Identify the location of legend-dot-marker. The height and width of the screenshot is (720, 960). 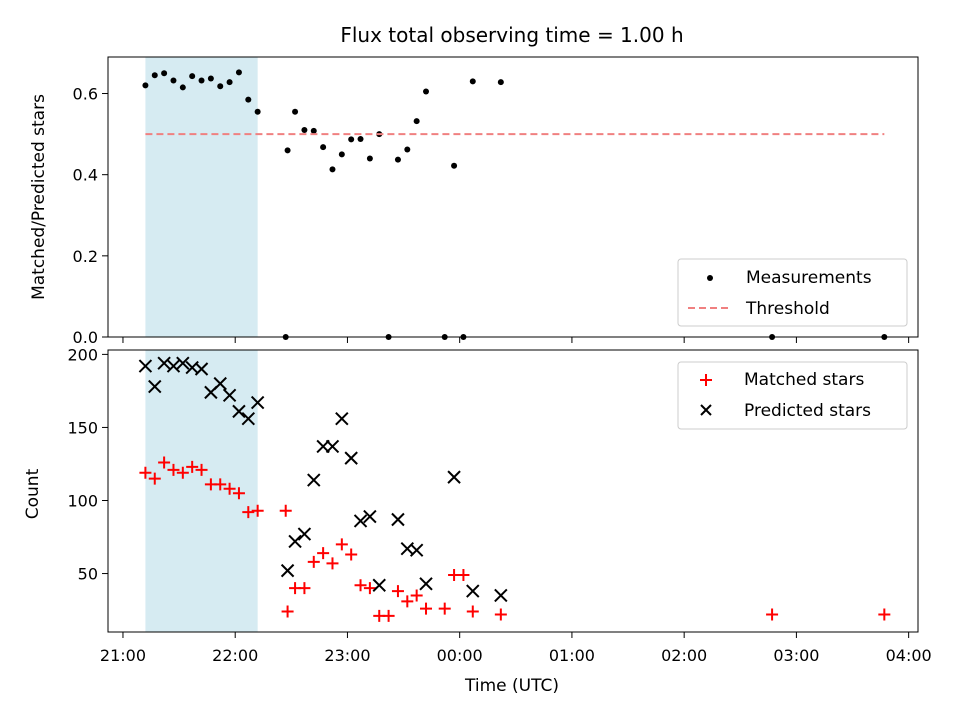
(710, 278).